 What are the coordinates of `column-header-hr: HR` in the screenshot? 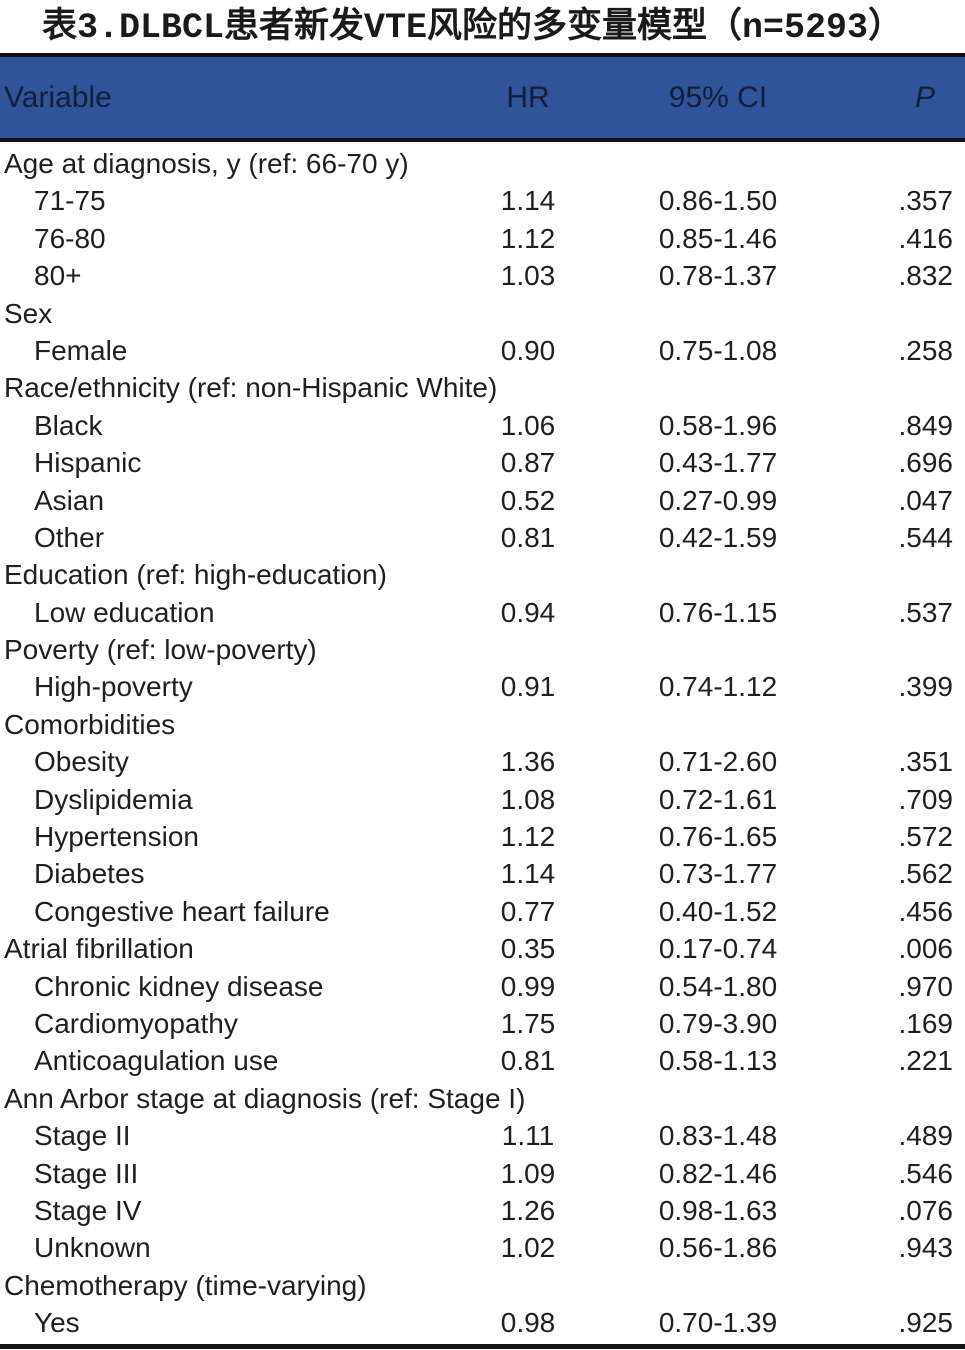 It's located at (528, 97).